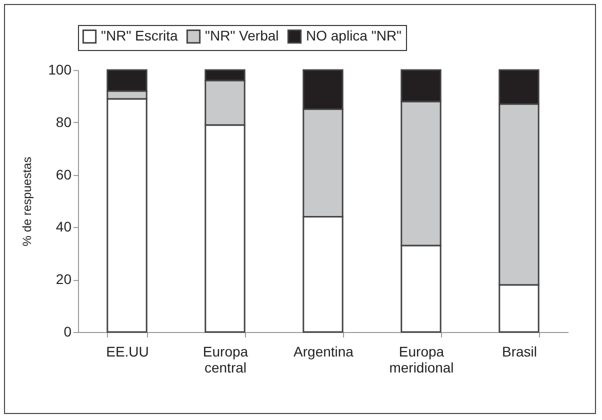 The image size is (602, 420). Describe the element at coordinates (225, 360) in the screenshot. I see `x-tick-label: Europa central` at that location.